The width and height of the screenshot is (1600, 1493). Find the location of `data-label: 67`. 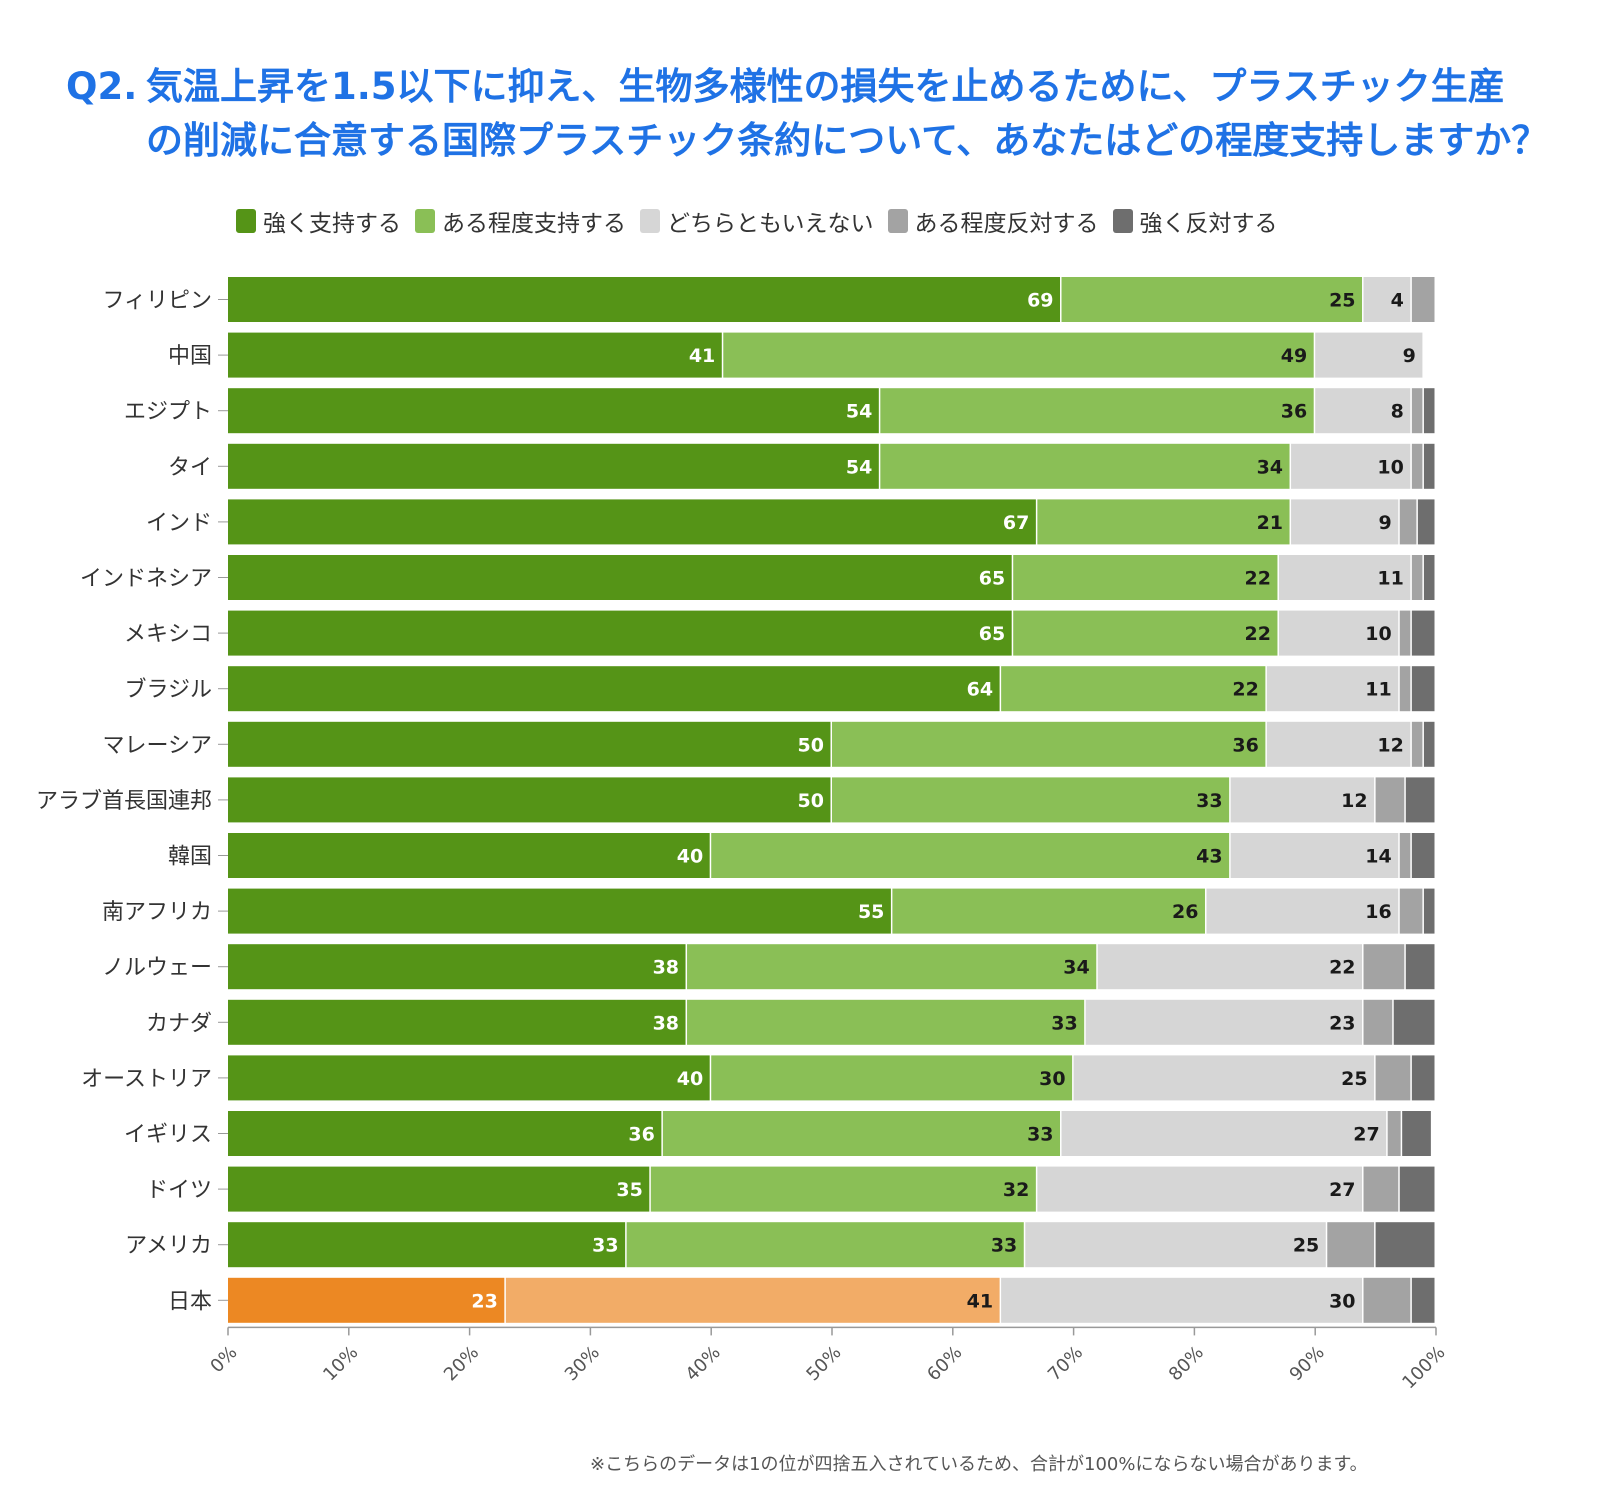

data-label: 67 is located at coordinates (1016, 523).